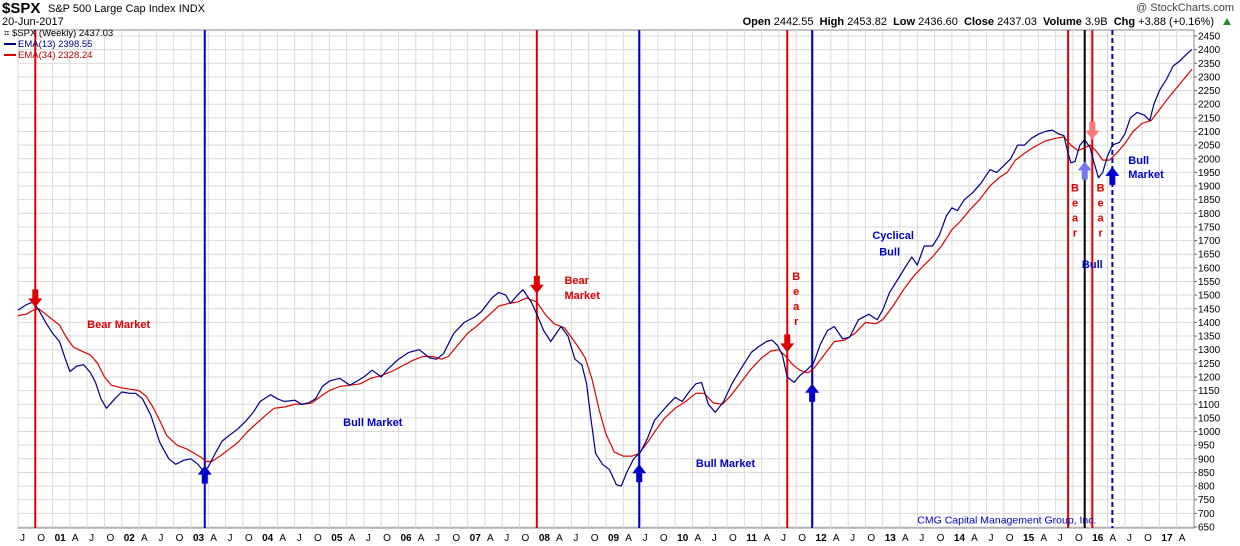 The width and height of the screenshot is (1240, 546). Describe the element at coordinates (904, 22) in the screenshot. I see `low-label: Low` at that location.